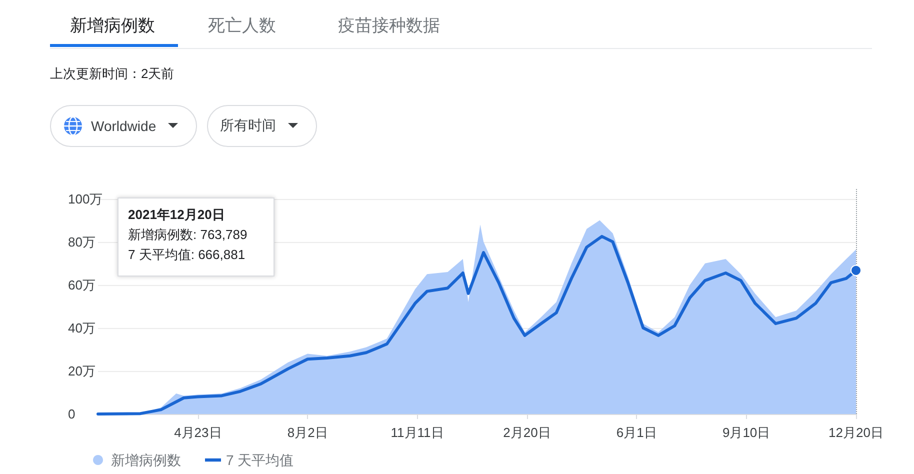  I want to click on x-tick-label: 4月23日, so click(198, 432).